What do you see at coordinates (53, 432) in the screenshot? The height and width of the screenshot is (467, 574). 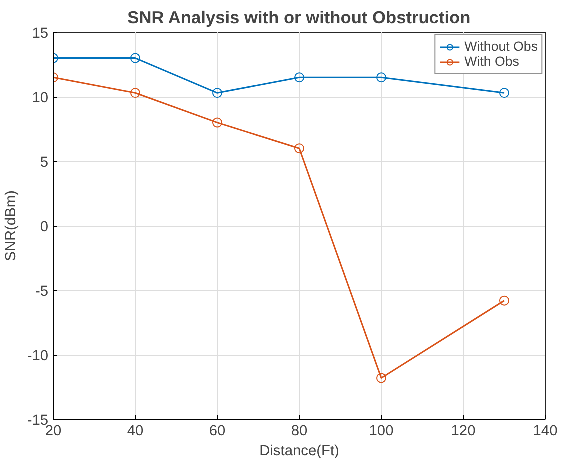 I see `x-tick-label: 20` at bounding box center [53, 432].